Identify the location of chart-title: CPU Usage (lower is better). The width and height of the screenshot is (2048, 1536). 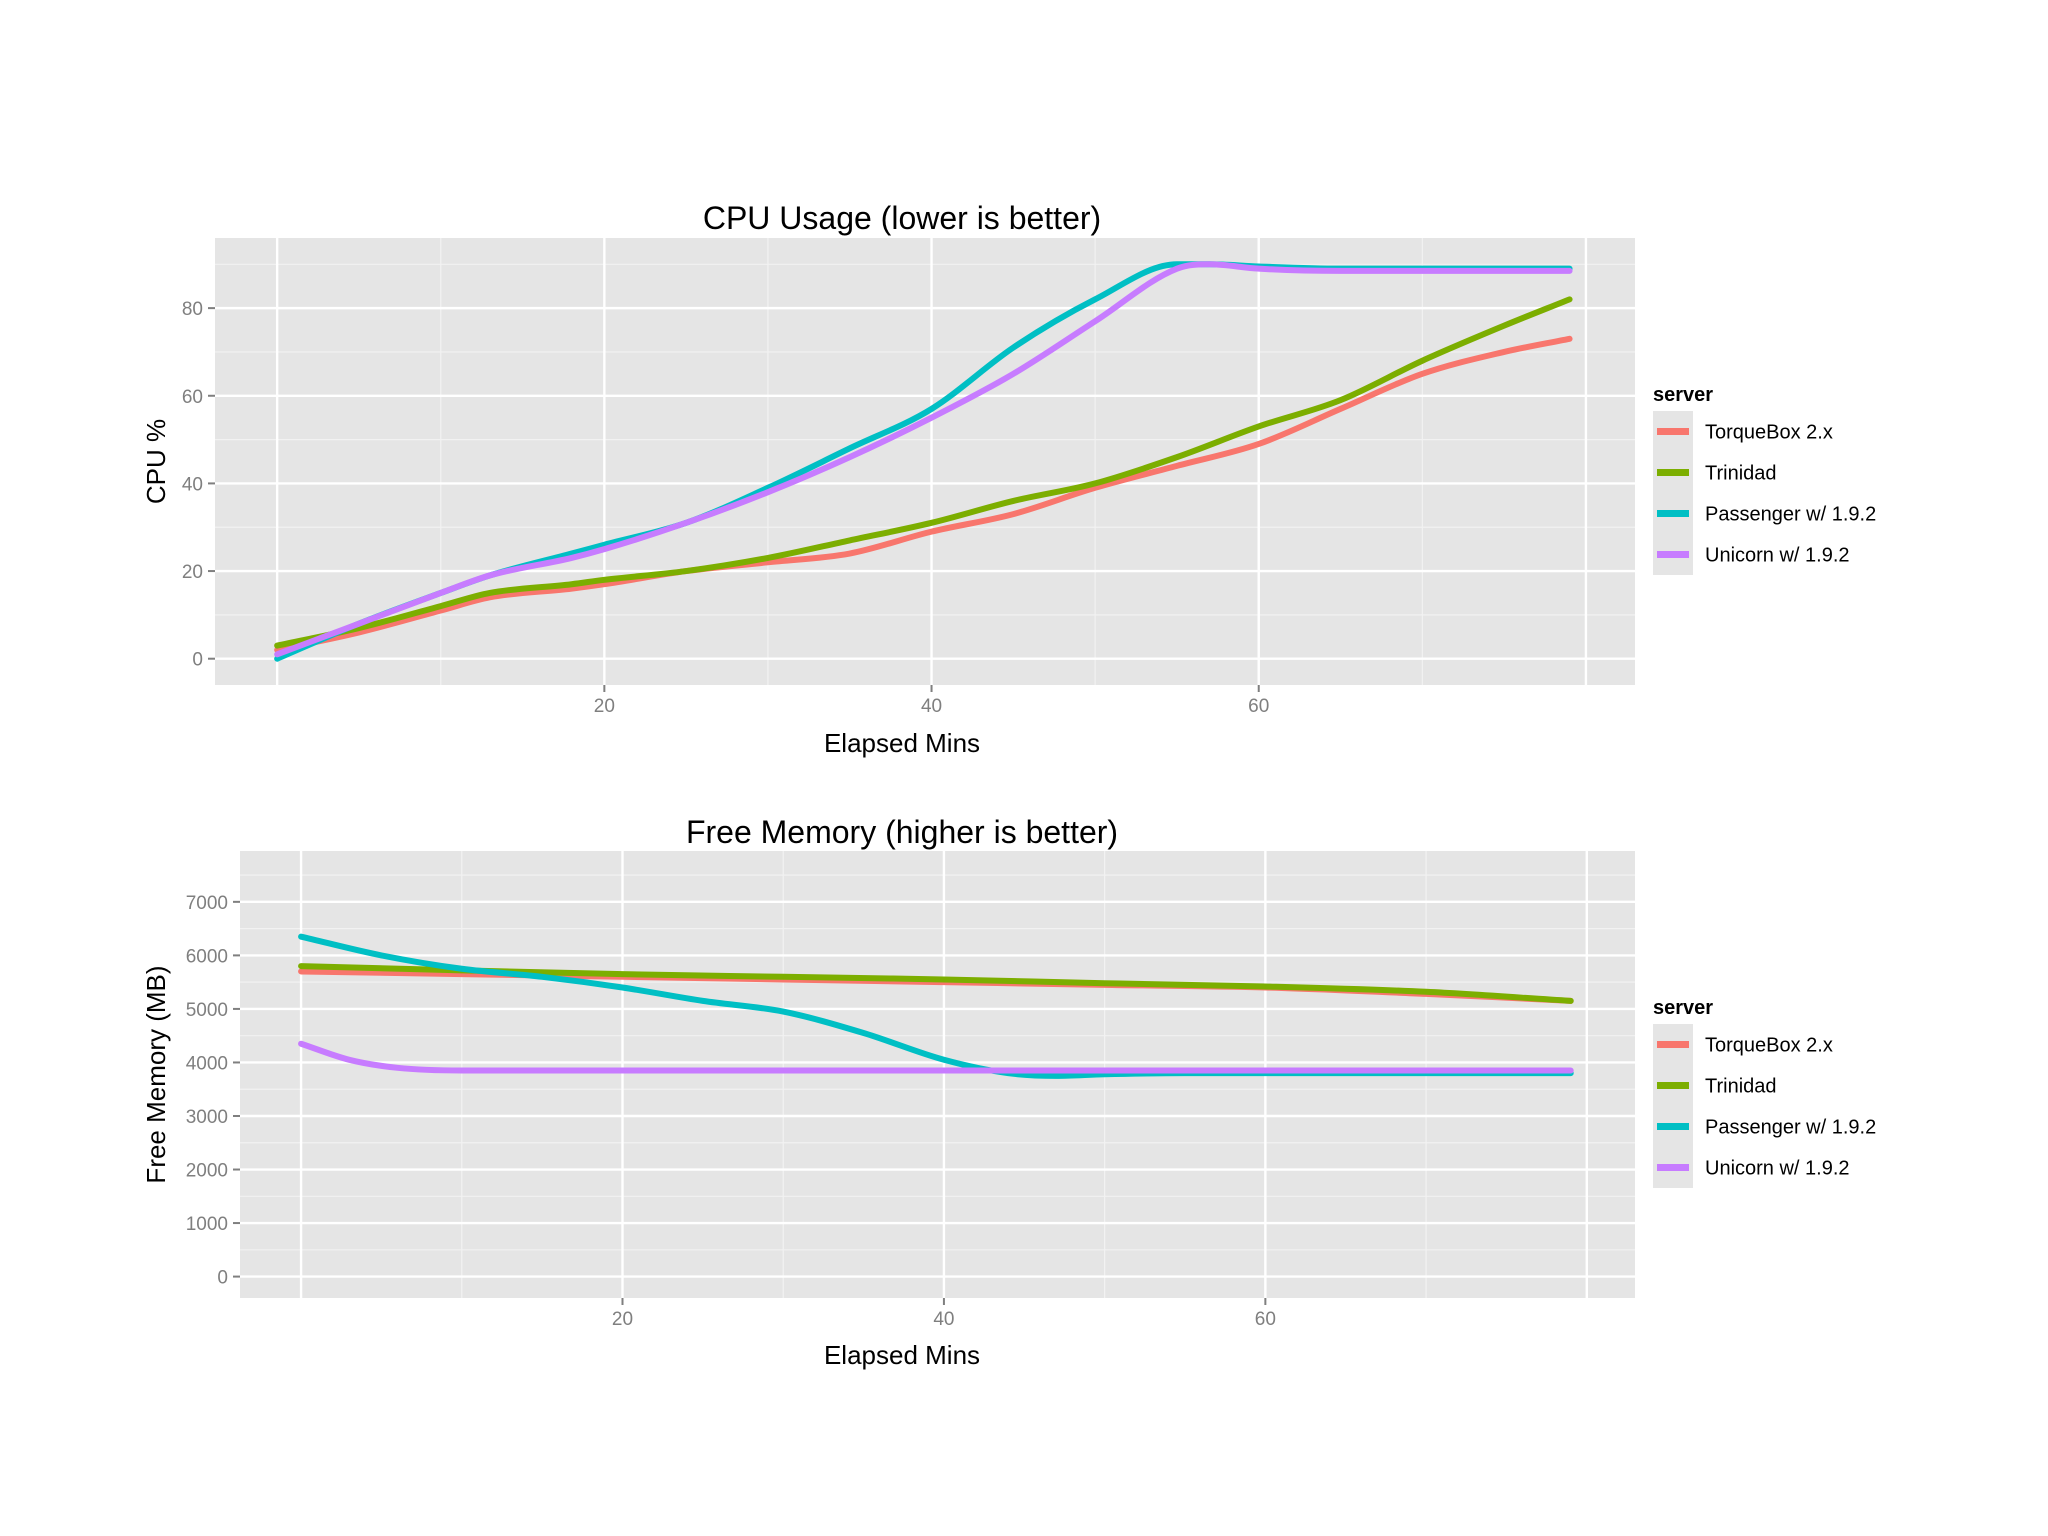
(902, 218).